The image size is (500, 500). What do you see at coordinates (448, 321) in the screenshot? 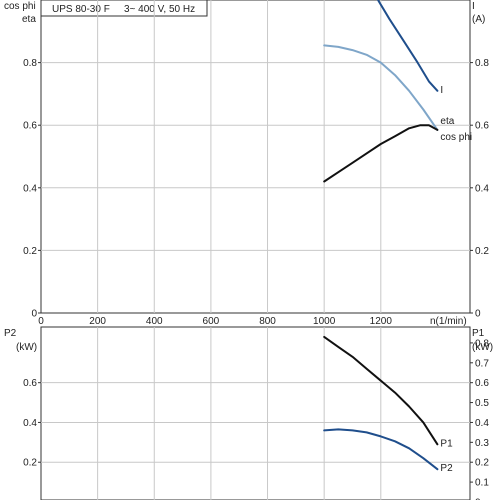
I see `x-axis-label: n(1/min)` at bounding box center [448, 321].